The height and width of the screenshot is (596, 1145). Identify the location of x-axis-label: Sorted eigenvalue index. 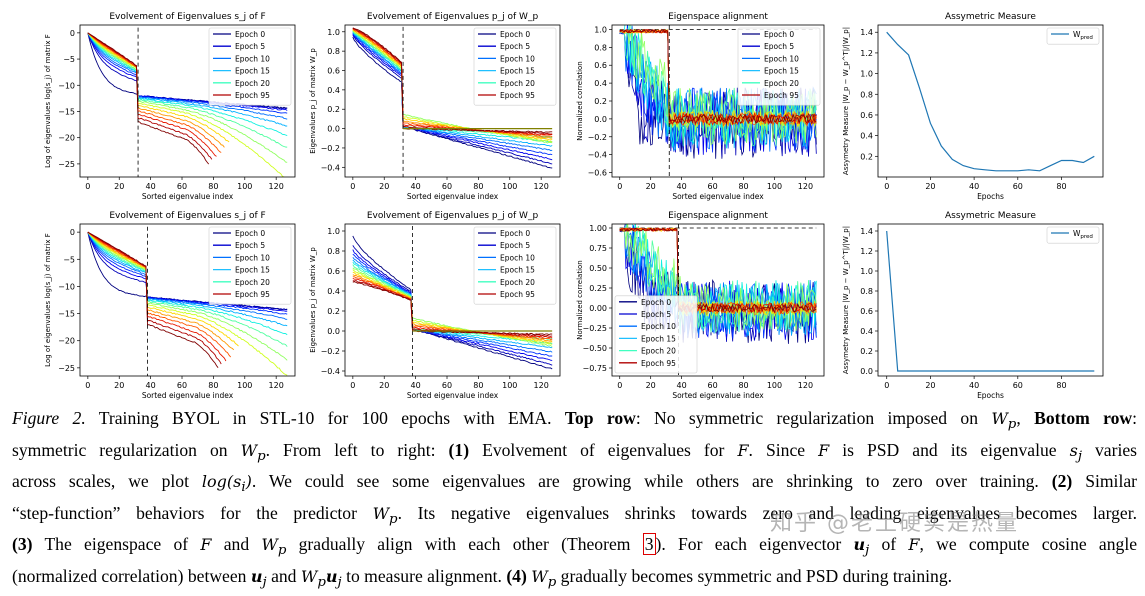
(188, 196).